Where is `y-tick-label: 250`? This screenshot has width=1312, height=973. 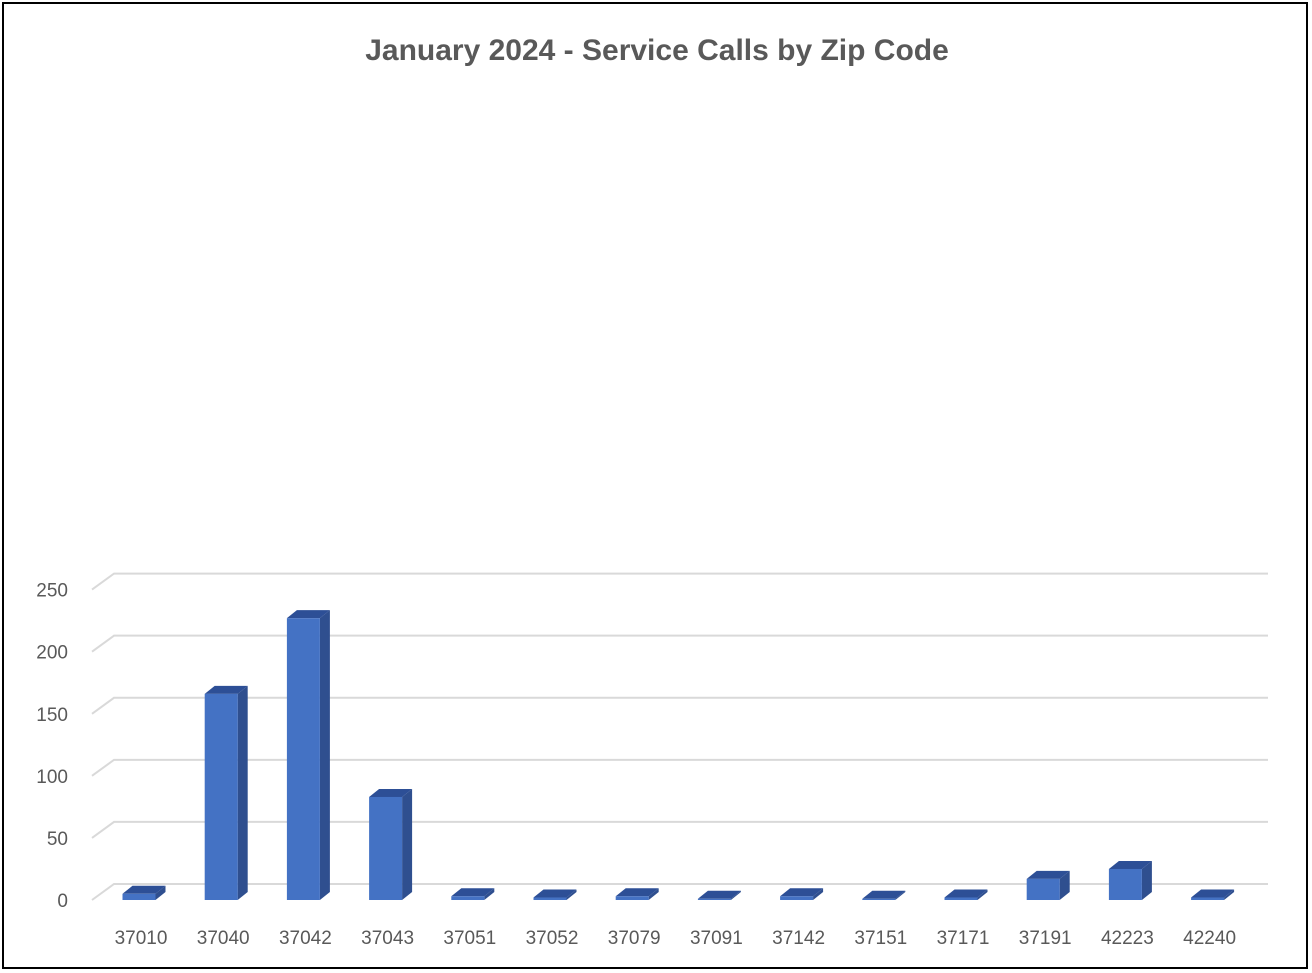 y-tick-label: 250 is located at coordinates (52, 591).